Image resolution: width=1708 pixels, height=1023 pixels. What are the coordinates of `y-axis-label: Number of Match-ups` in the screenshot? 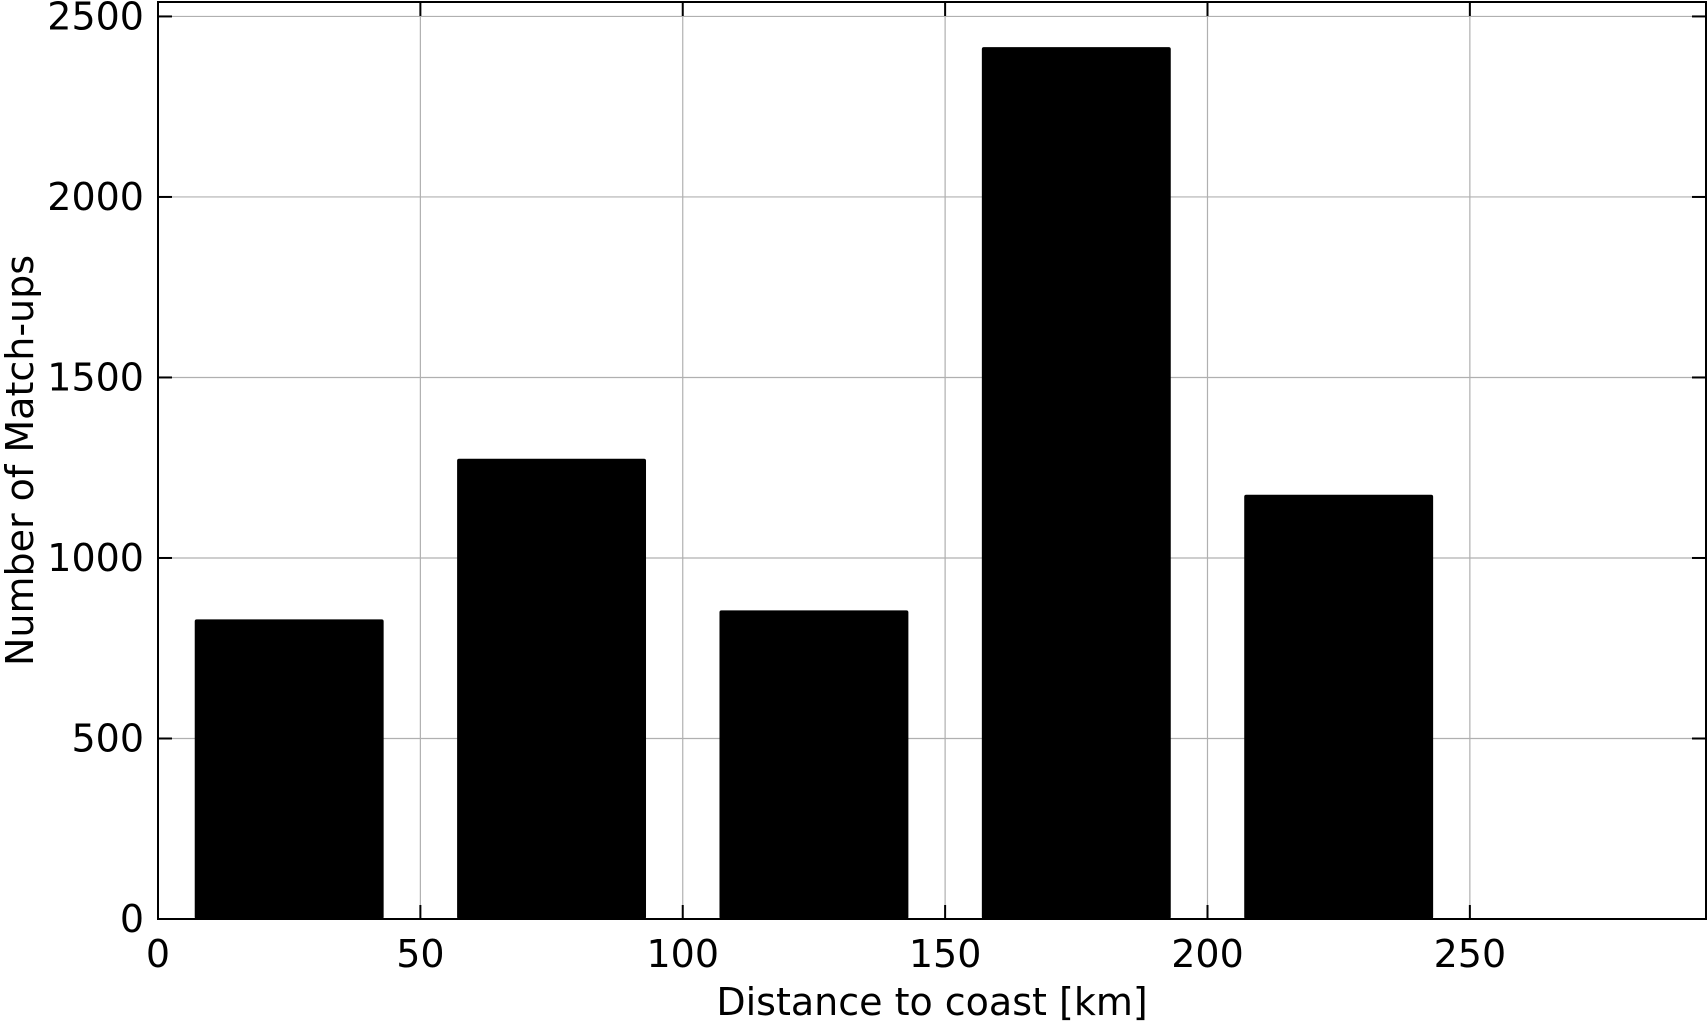 It's located at (21, 460).